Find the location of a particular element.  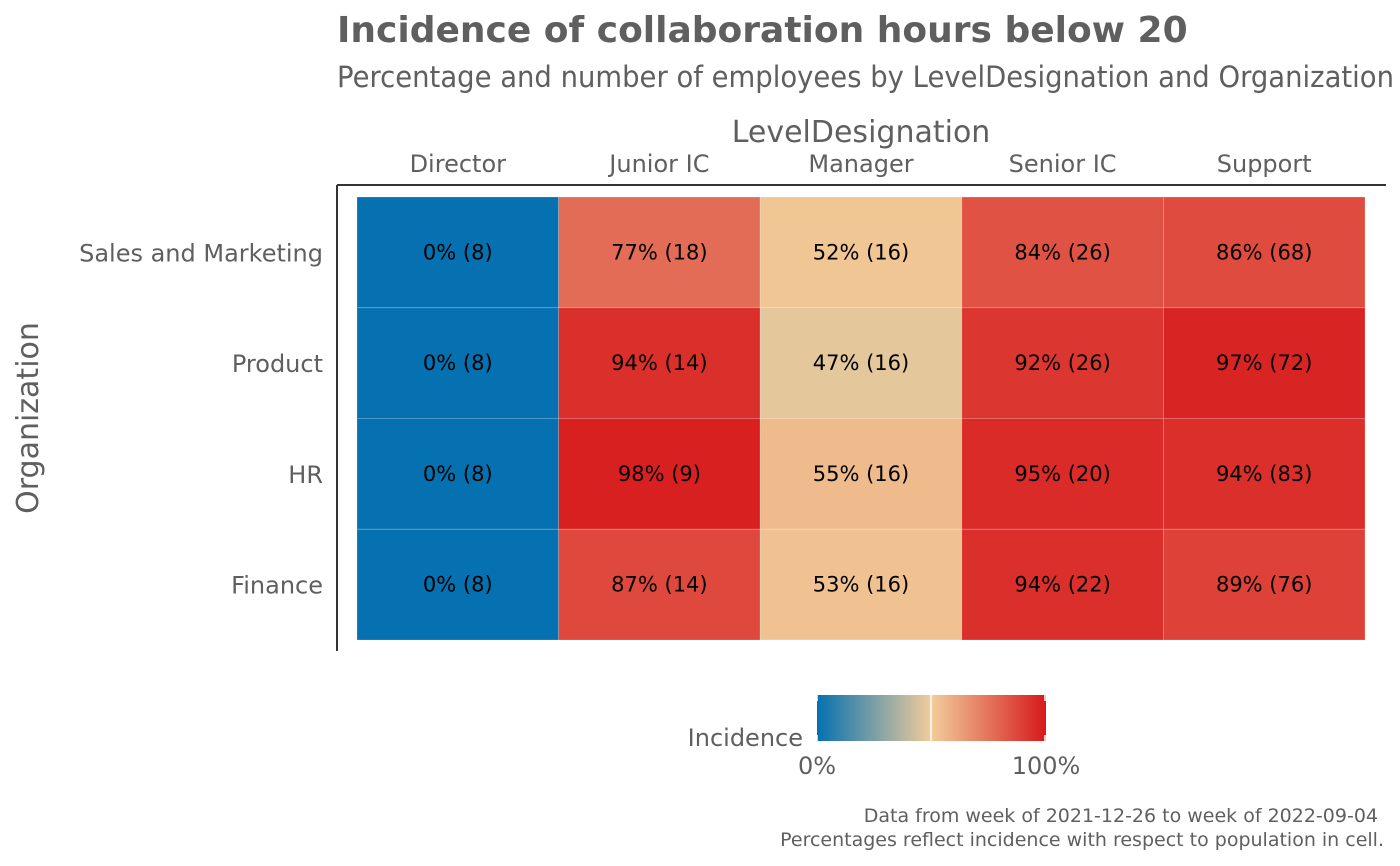

heatmap-cell-label: 84% (26) is located at coordinates (1062, 252).